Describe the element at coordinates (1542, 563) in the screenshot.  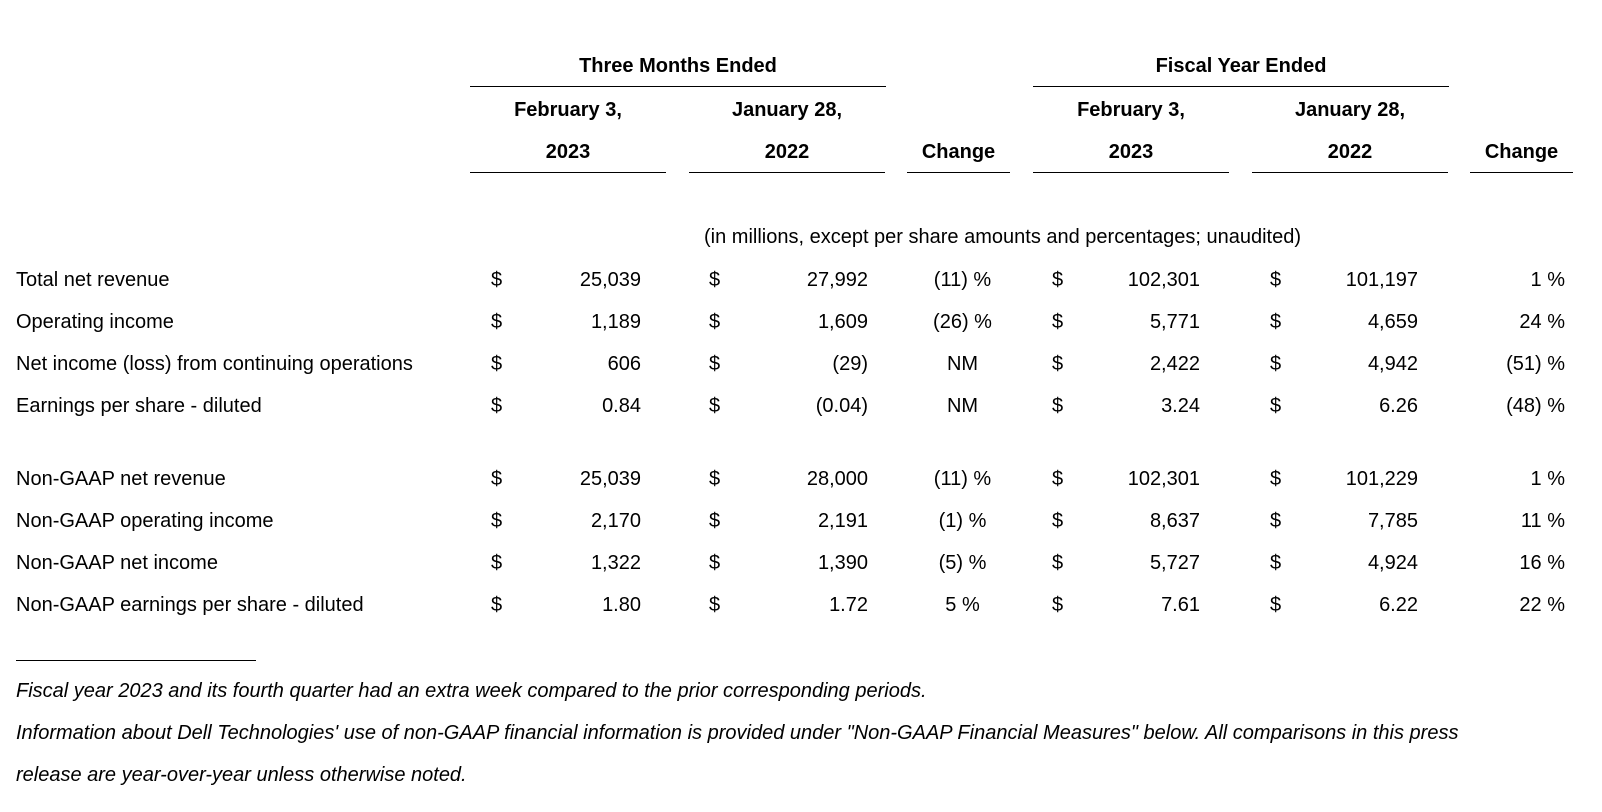
I see `value-f-change: 16 %` at that location.